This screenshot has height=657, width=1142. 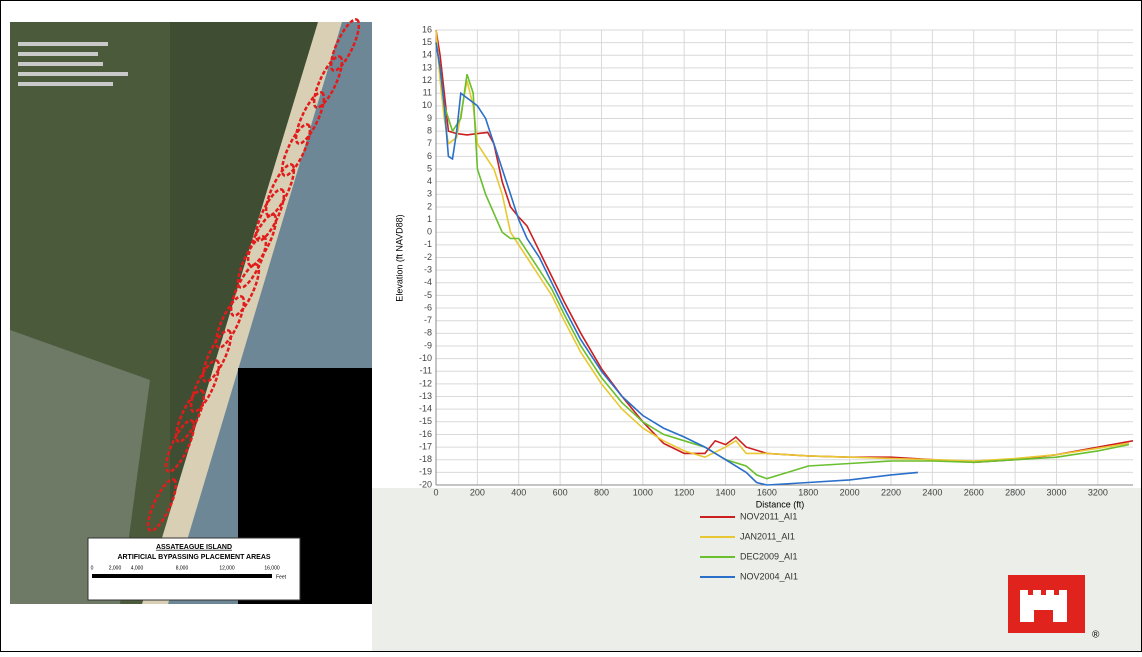 What do you see at coordinates (560, 492) in the screenshot?
I see `x-tick-label: 600` at bounding box center [560, 492].